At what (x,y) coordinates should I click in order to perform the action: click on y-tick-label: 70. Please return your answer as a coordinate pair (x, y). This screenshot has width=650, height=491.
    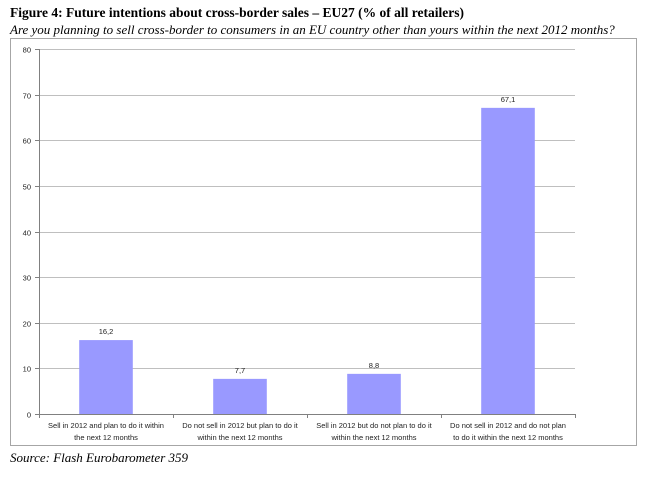
    Looking at the image, I should click on (27, 96).